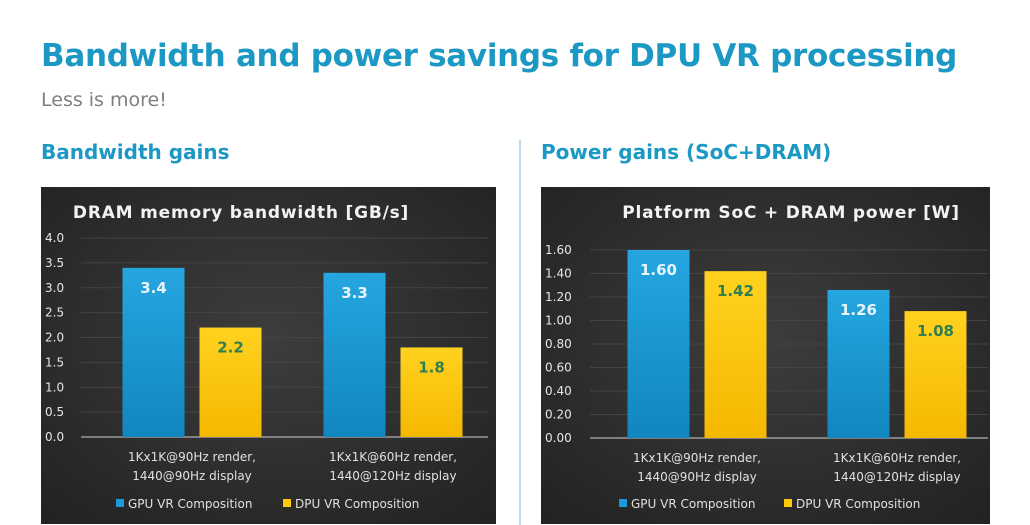 The width and height of the screenshot is (1030, 525). What do you see at coordinates (686, 152) in the screenshot?
I see `section-heading-power: Power gains (SoC+DRAM)` at bounding box center [686, 152].